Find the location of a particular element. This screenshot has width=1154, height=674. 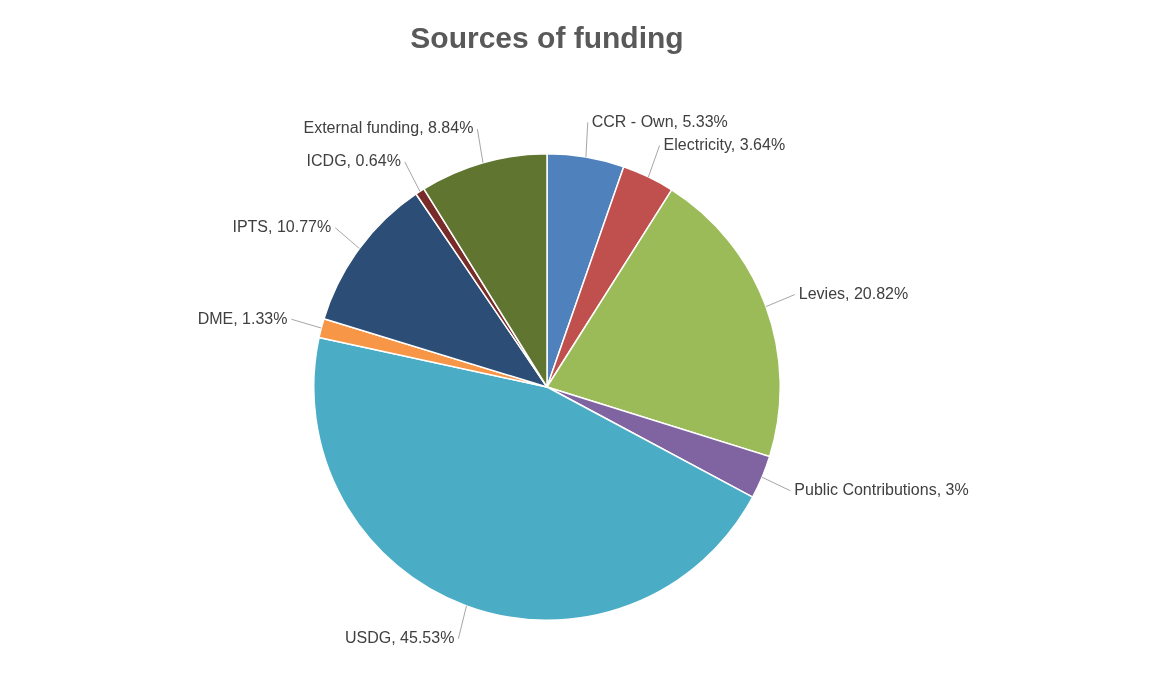

slice-label: Public Contributions, 3% is located at coordinates (881, 490).